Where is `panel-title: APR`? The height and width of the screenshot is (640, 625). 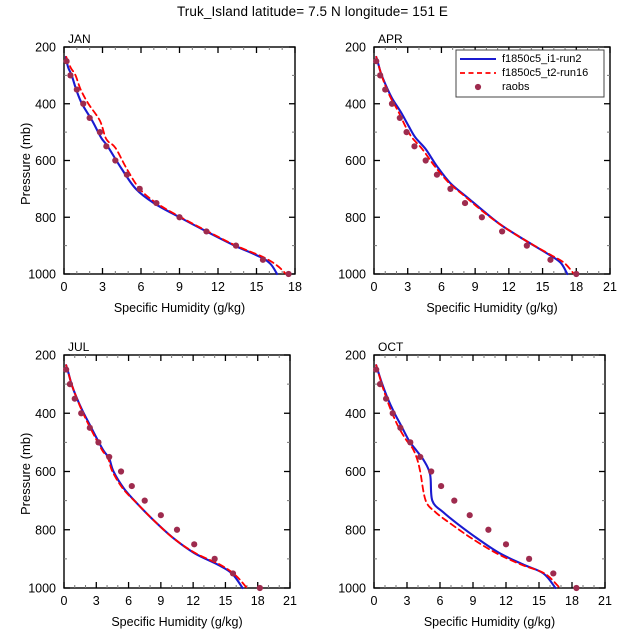
panel-title: APR is located at coordinates (390, 39).